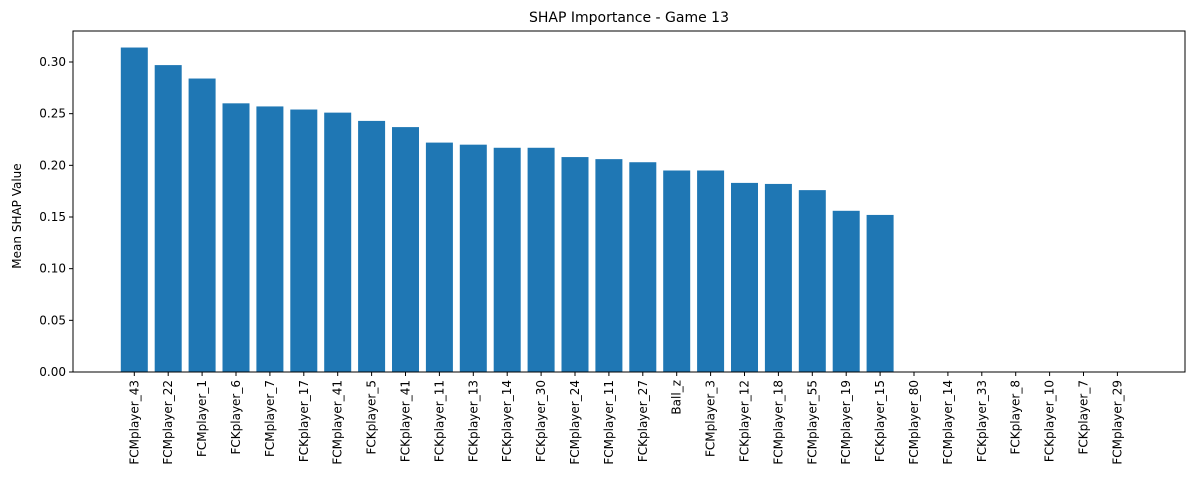  I want to click on x-tick-label: FCKplayer_11, so click(439, 421).